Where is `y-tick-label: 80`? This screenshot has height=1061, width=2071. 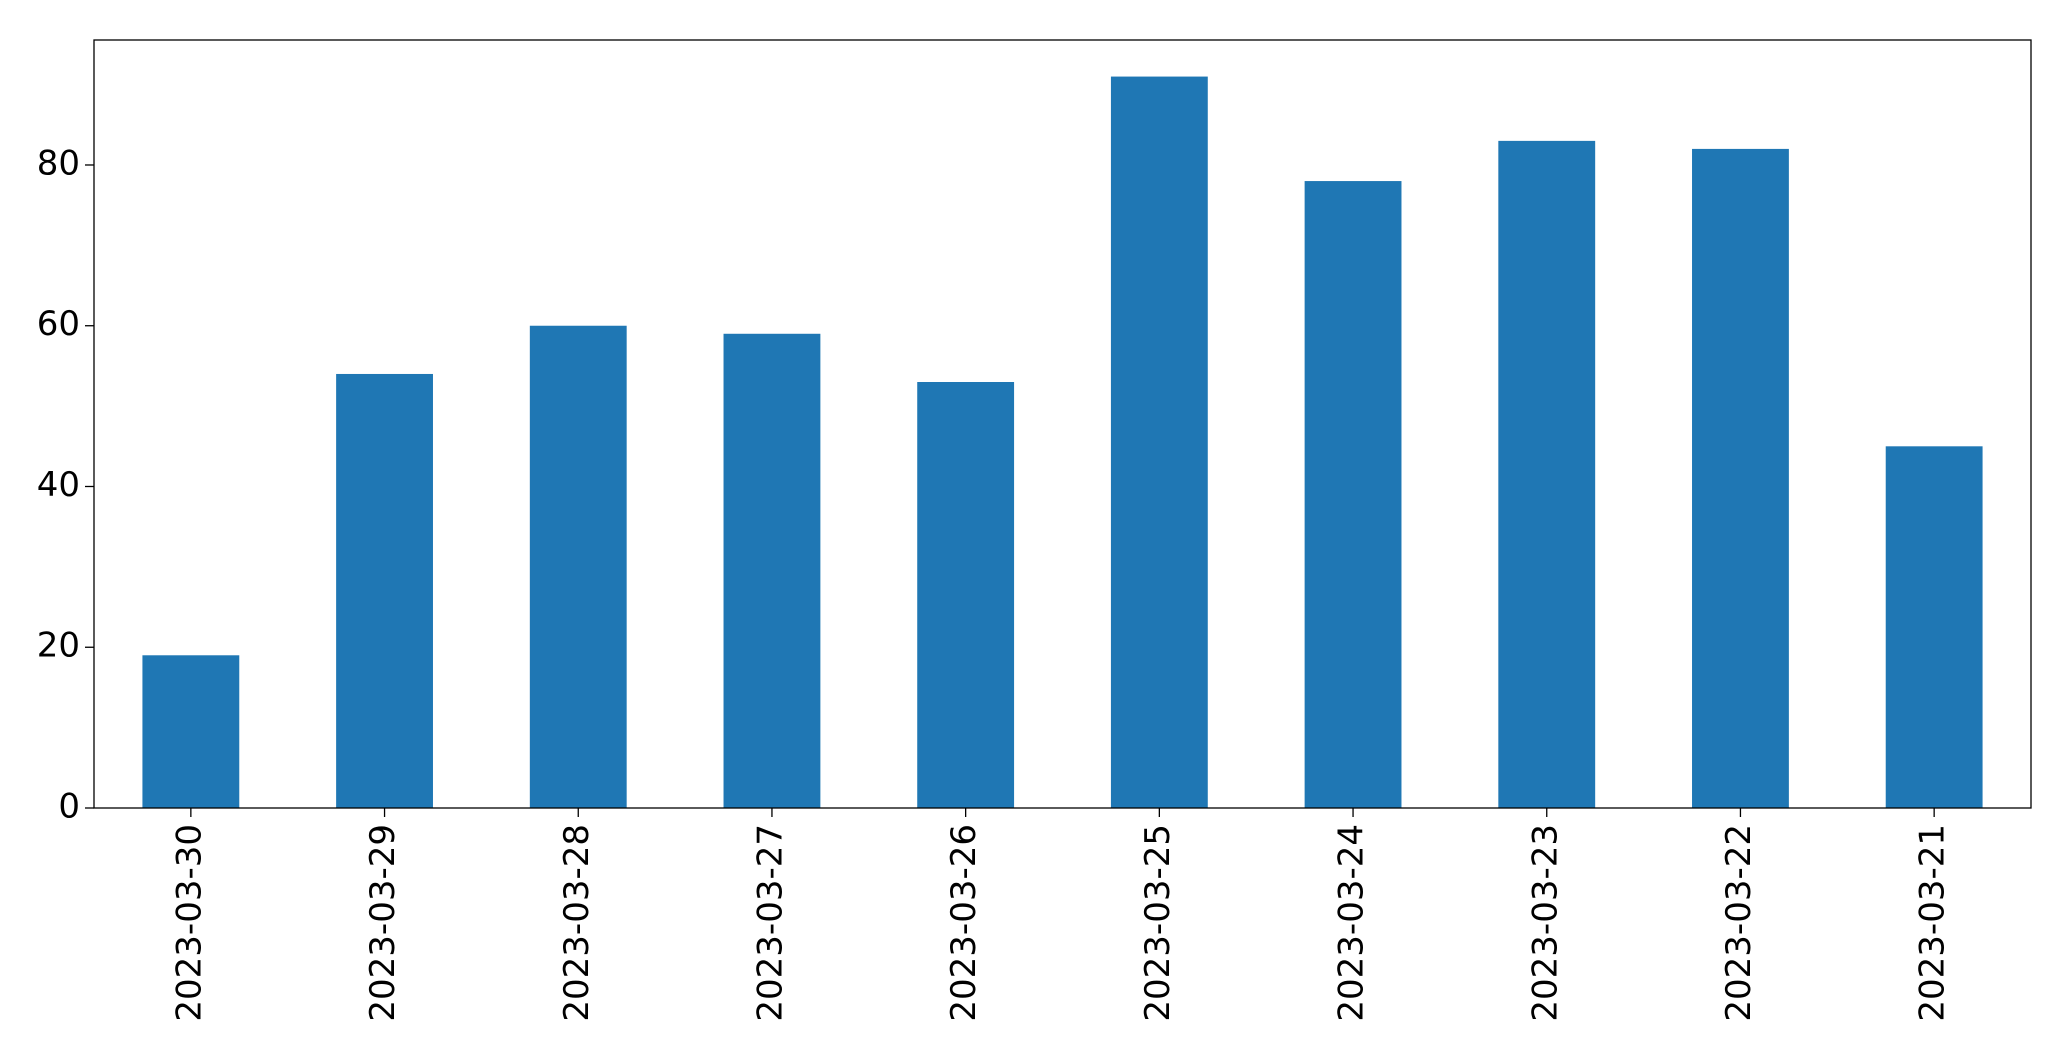
y-tick-label: 80 is located at coordinates (58, 163).